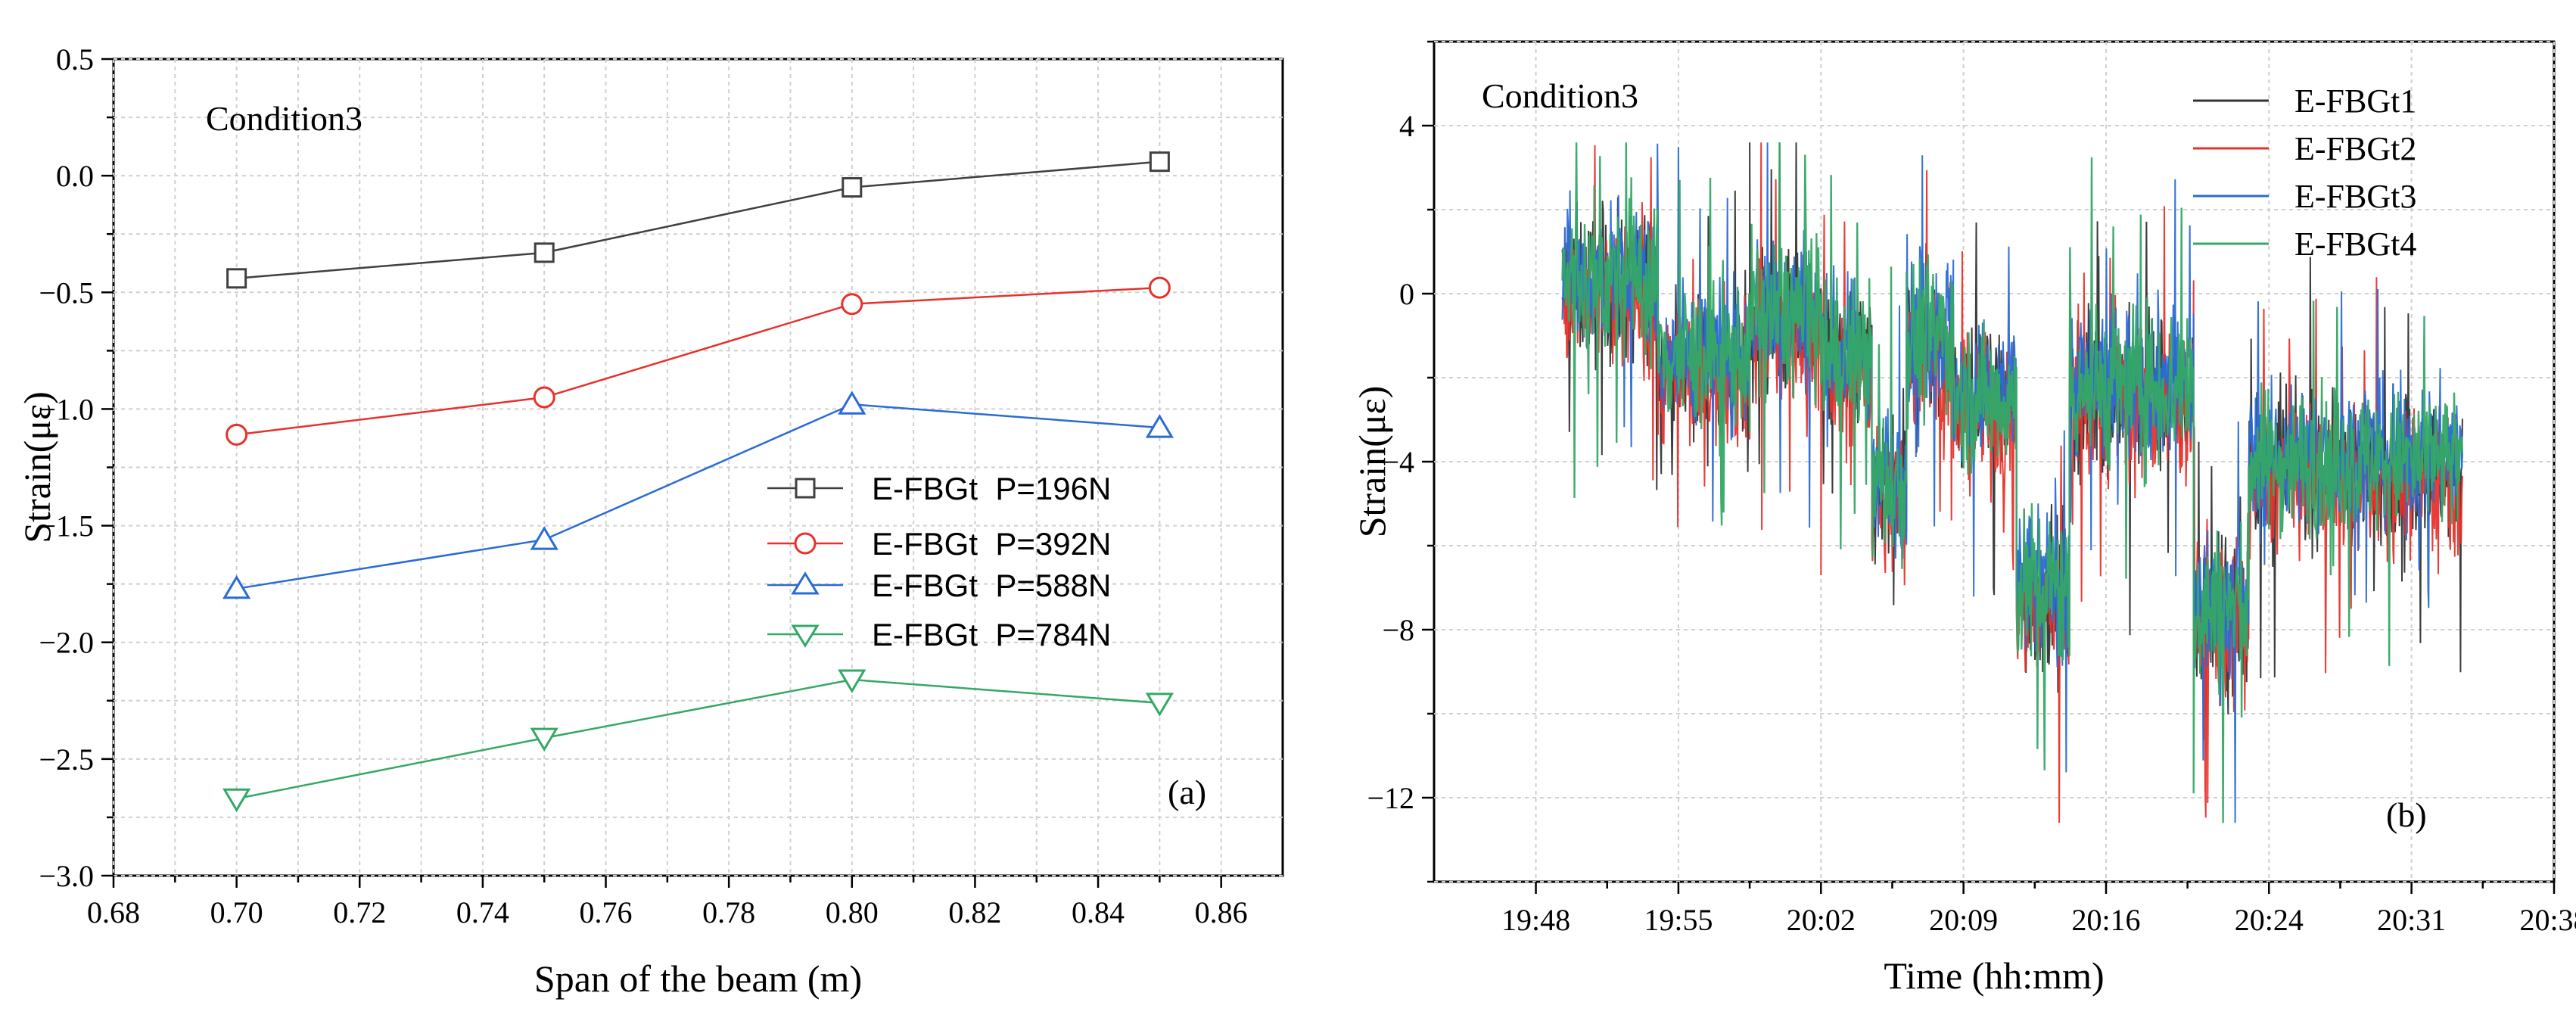 This screenshot has width=2576, height=1024. I want to click on chart-b-condition-label: Condition3, so click(1560, 95).